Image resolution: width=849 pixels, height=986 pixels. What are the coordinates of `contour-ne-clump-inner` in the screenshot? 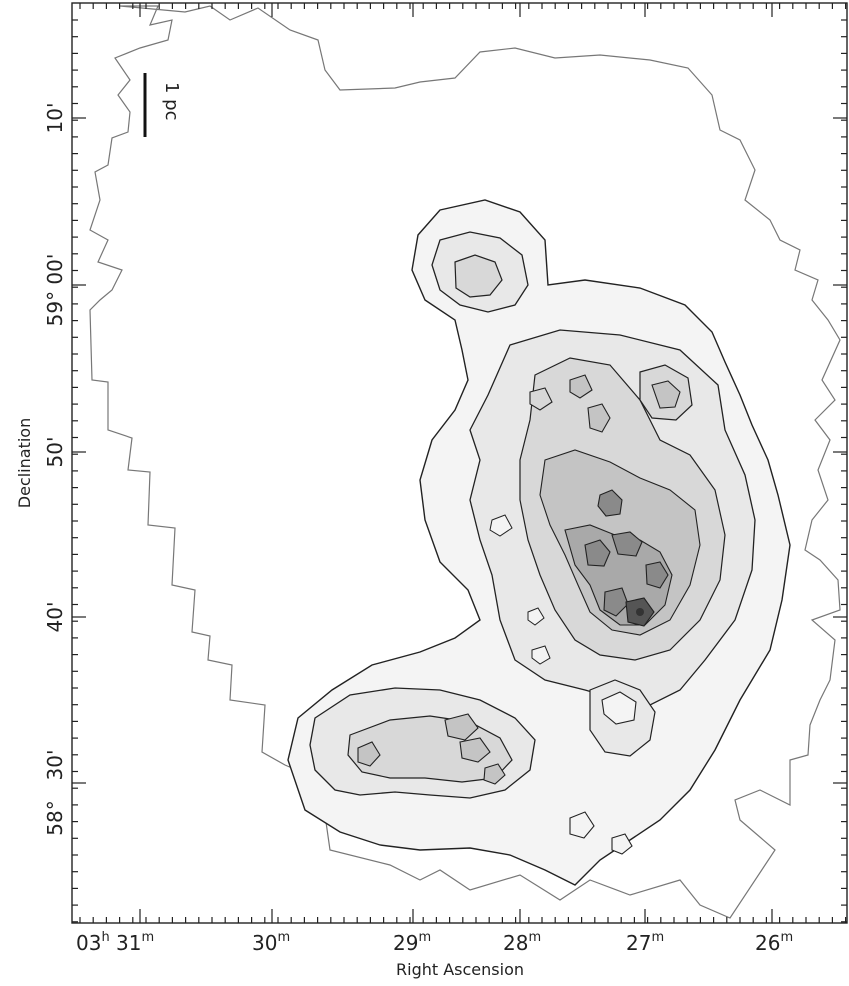 It's located at (666, 394).